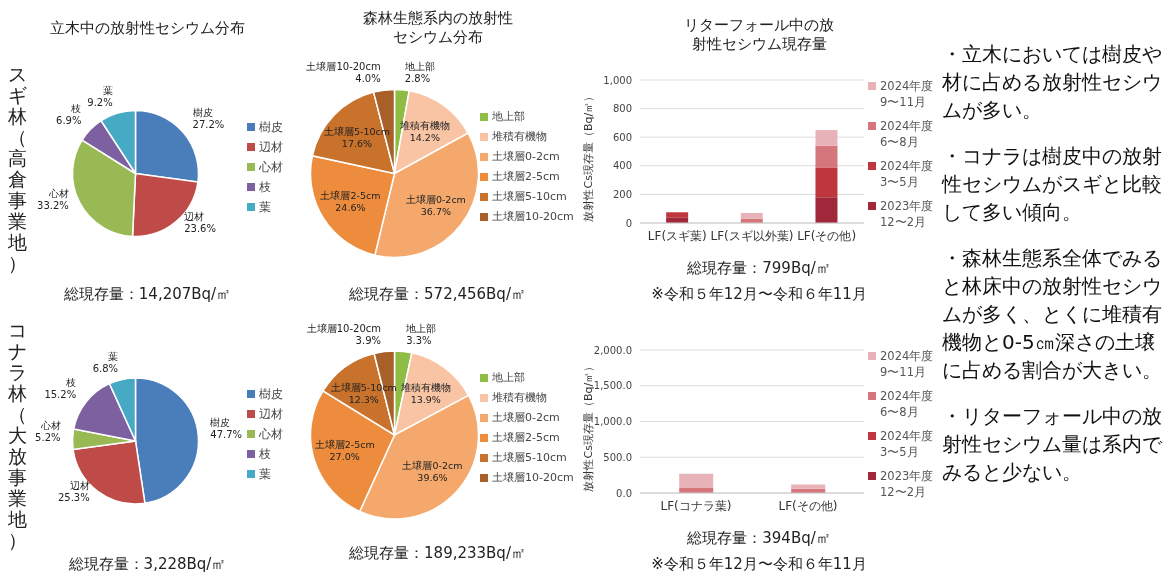  I want to click on y-tick-label: 0, so click(628, 223).